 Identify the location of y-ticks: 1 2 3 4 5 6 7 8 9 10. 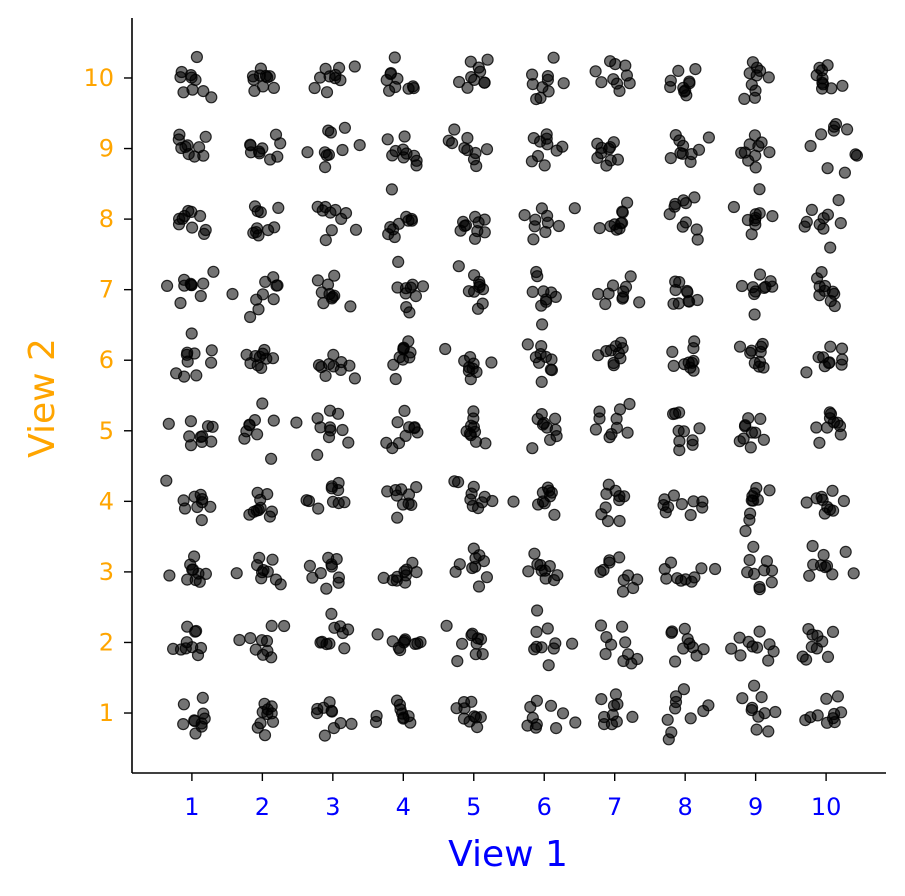
(107, 395).